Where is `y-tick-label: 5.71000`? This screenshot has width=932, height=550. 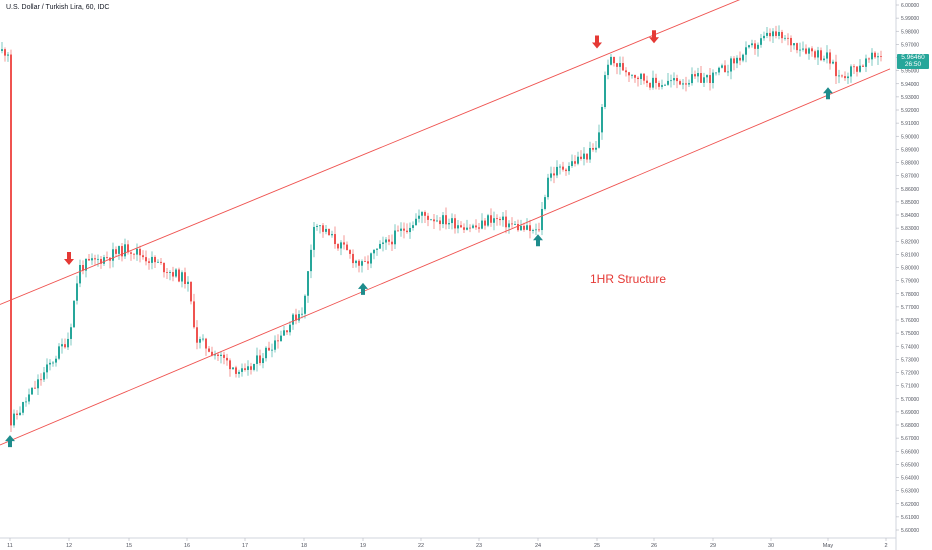 y-tick-label: 5.71000 is located at coordinates (910, 387).